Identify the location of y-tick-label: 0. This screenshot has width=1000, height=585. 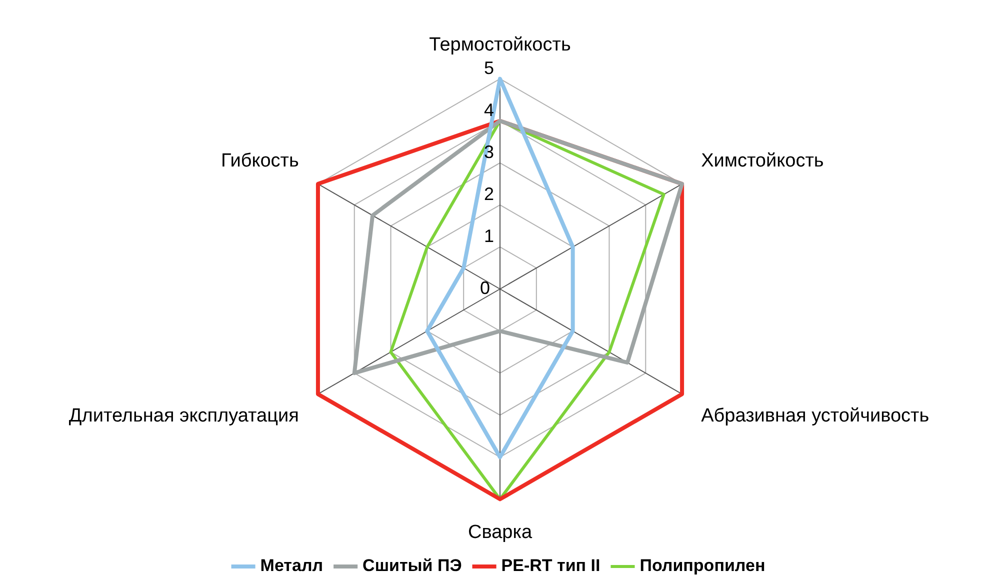
(485, 288).